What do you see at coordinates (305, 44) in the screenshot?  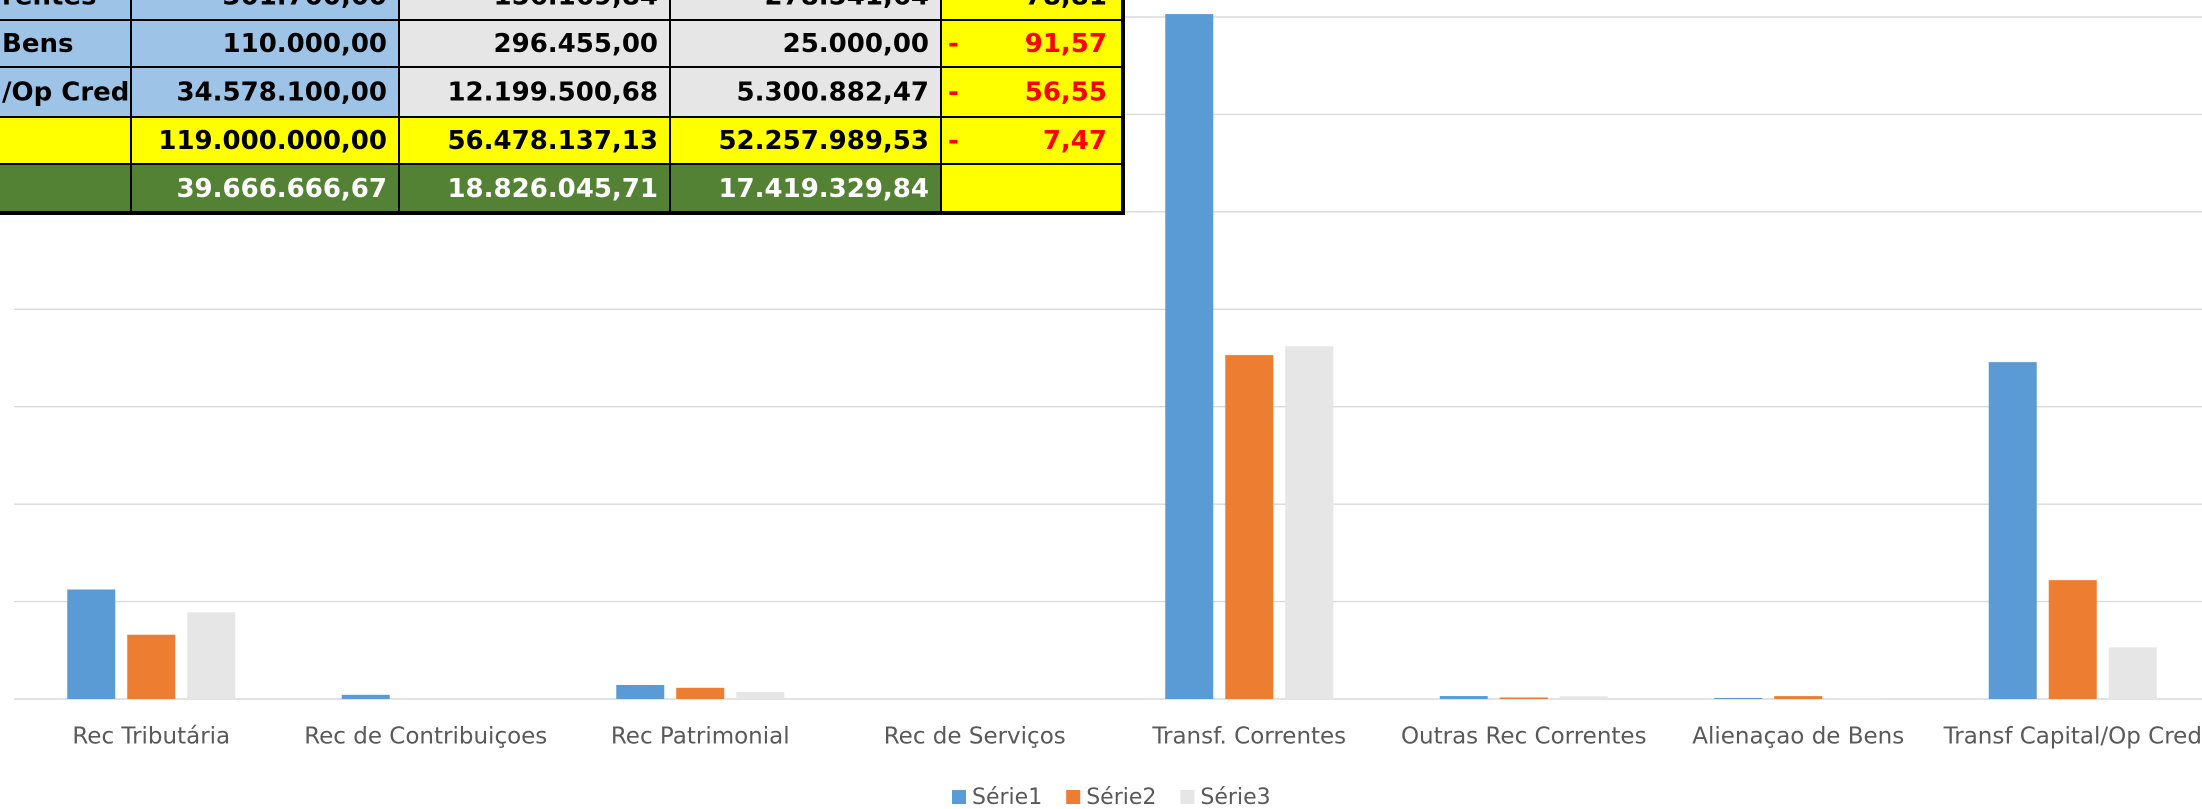 I see `cell-value: 110.000,00` at bounding box center [305, 44].